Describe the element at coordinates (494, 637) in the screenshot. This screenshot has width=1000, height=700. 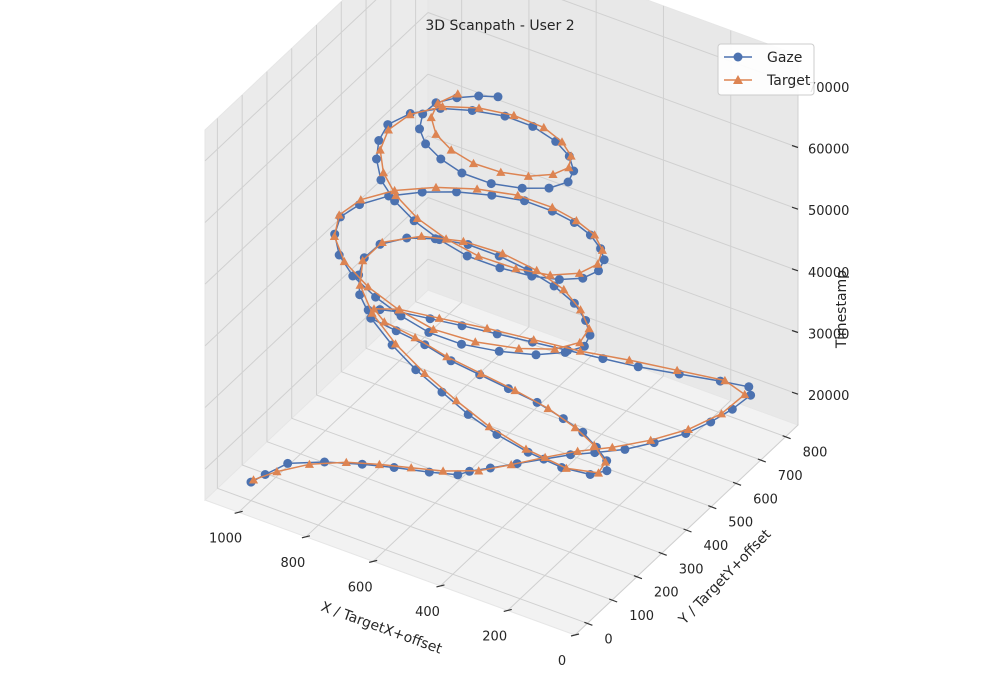
I see `x-tick-label: 200` at that location.